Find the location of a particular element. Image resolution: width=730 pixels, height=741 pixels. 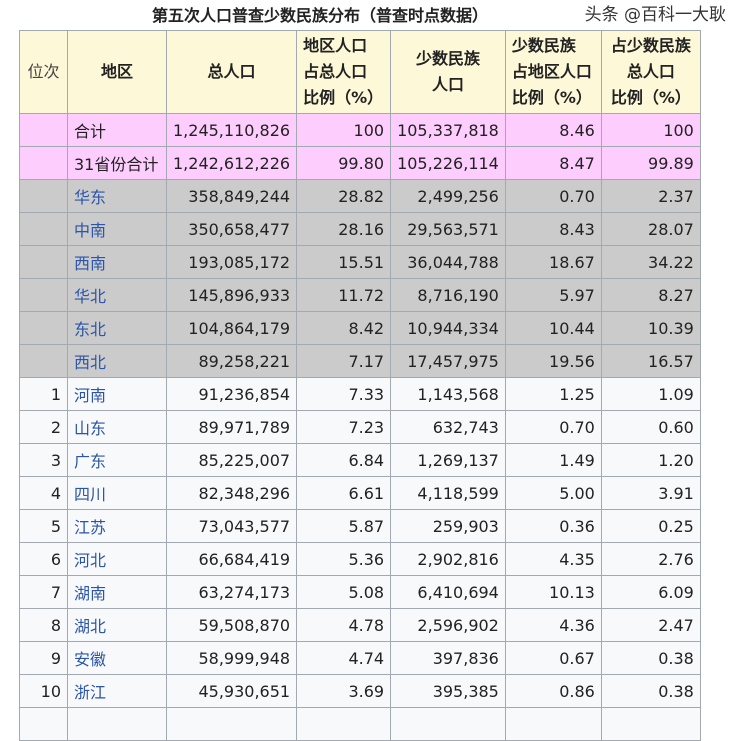

minority-share-cell is located at coordinates (553, 724).